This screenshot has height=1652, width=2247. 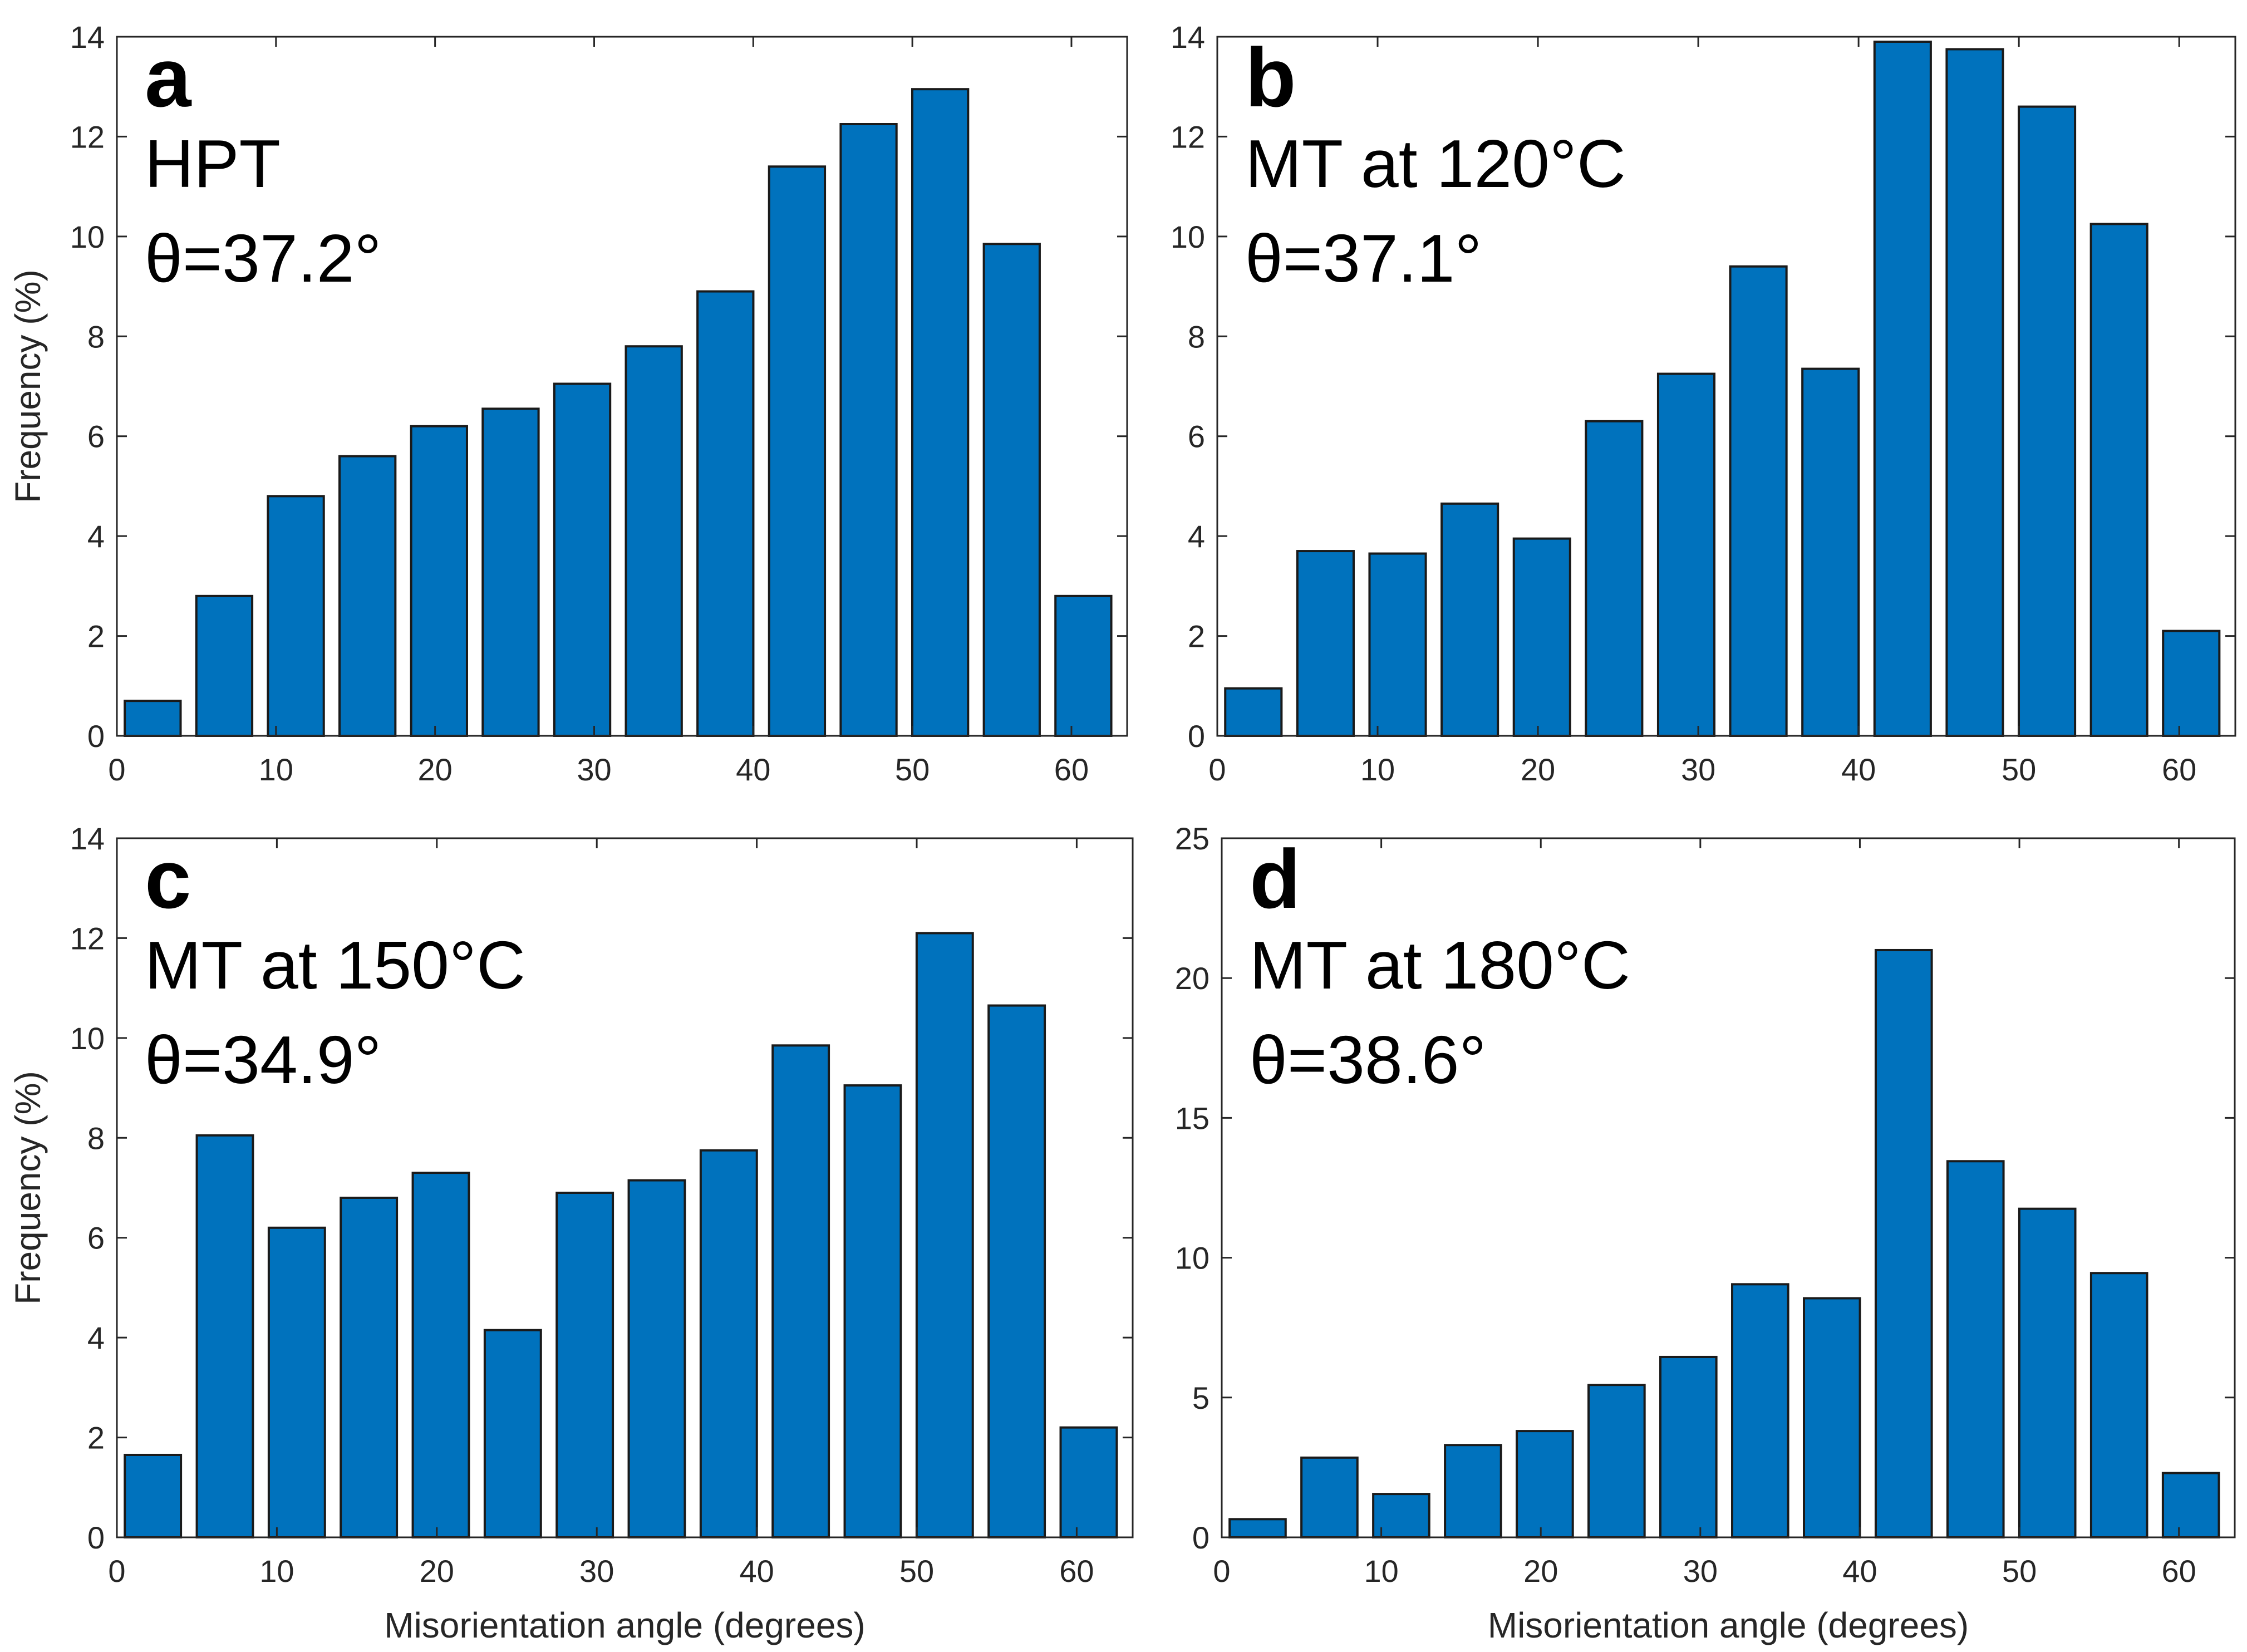 What do you see at coordinates (87, 136) in the screenshot?
I see `panel-a-ytick-label-12: 12` at bounding box center [87, 136].